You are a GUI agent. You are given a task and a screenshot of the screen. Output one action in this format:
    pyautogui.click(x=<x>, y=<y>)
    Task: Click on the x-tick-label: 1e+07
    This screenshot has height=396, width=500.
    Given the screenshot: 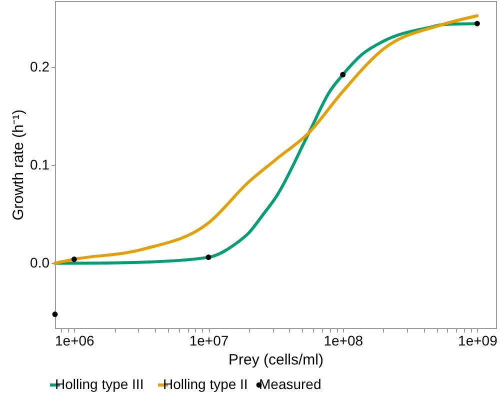 What is the action you would take?
    pyautogui.click(x=209, y=340)
    